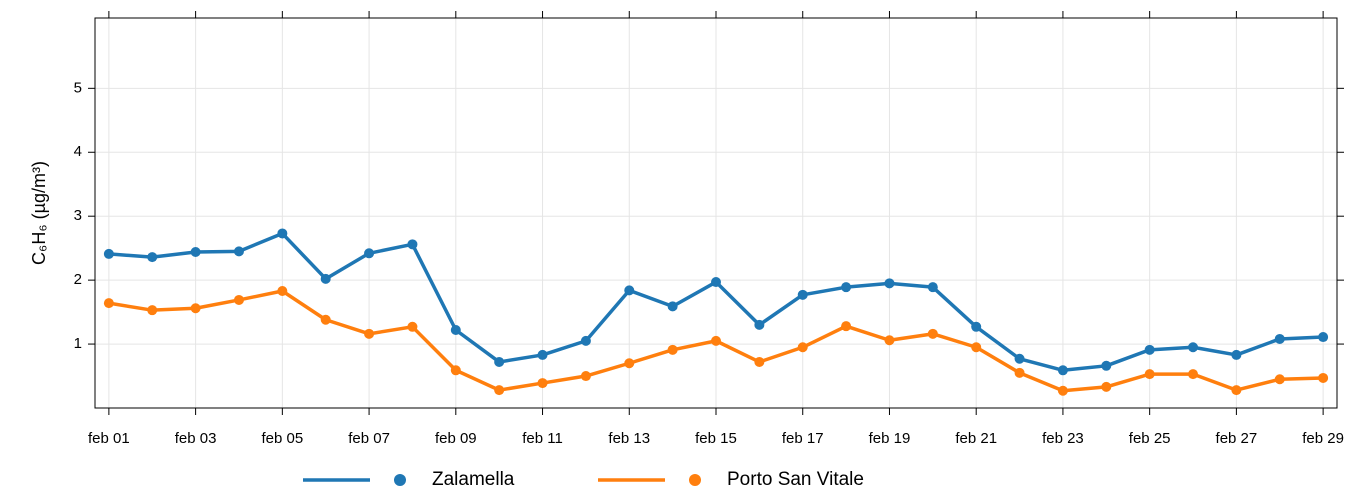 The height and width of the screenshot is (490, 1351). I want to click on x-tick-label: feb 23, so click(1063, 438).